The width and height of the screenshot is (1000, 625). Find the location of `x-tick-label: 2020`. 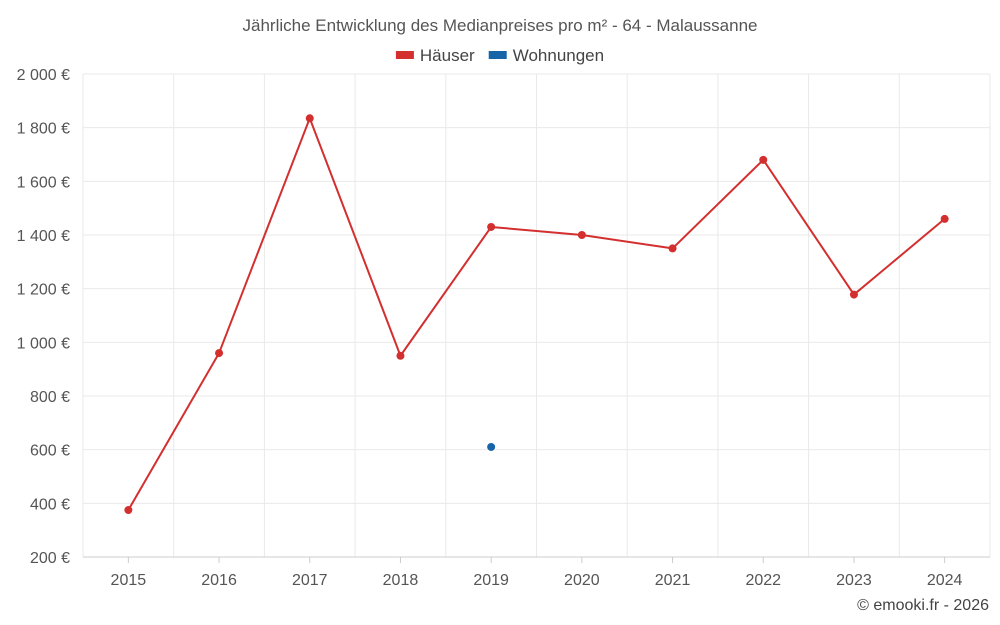

x-tick-label: 2020 is located at coordinates (582, 580).